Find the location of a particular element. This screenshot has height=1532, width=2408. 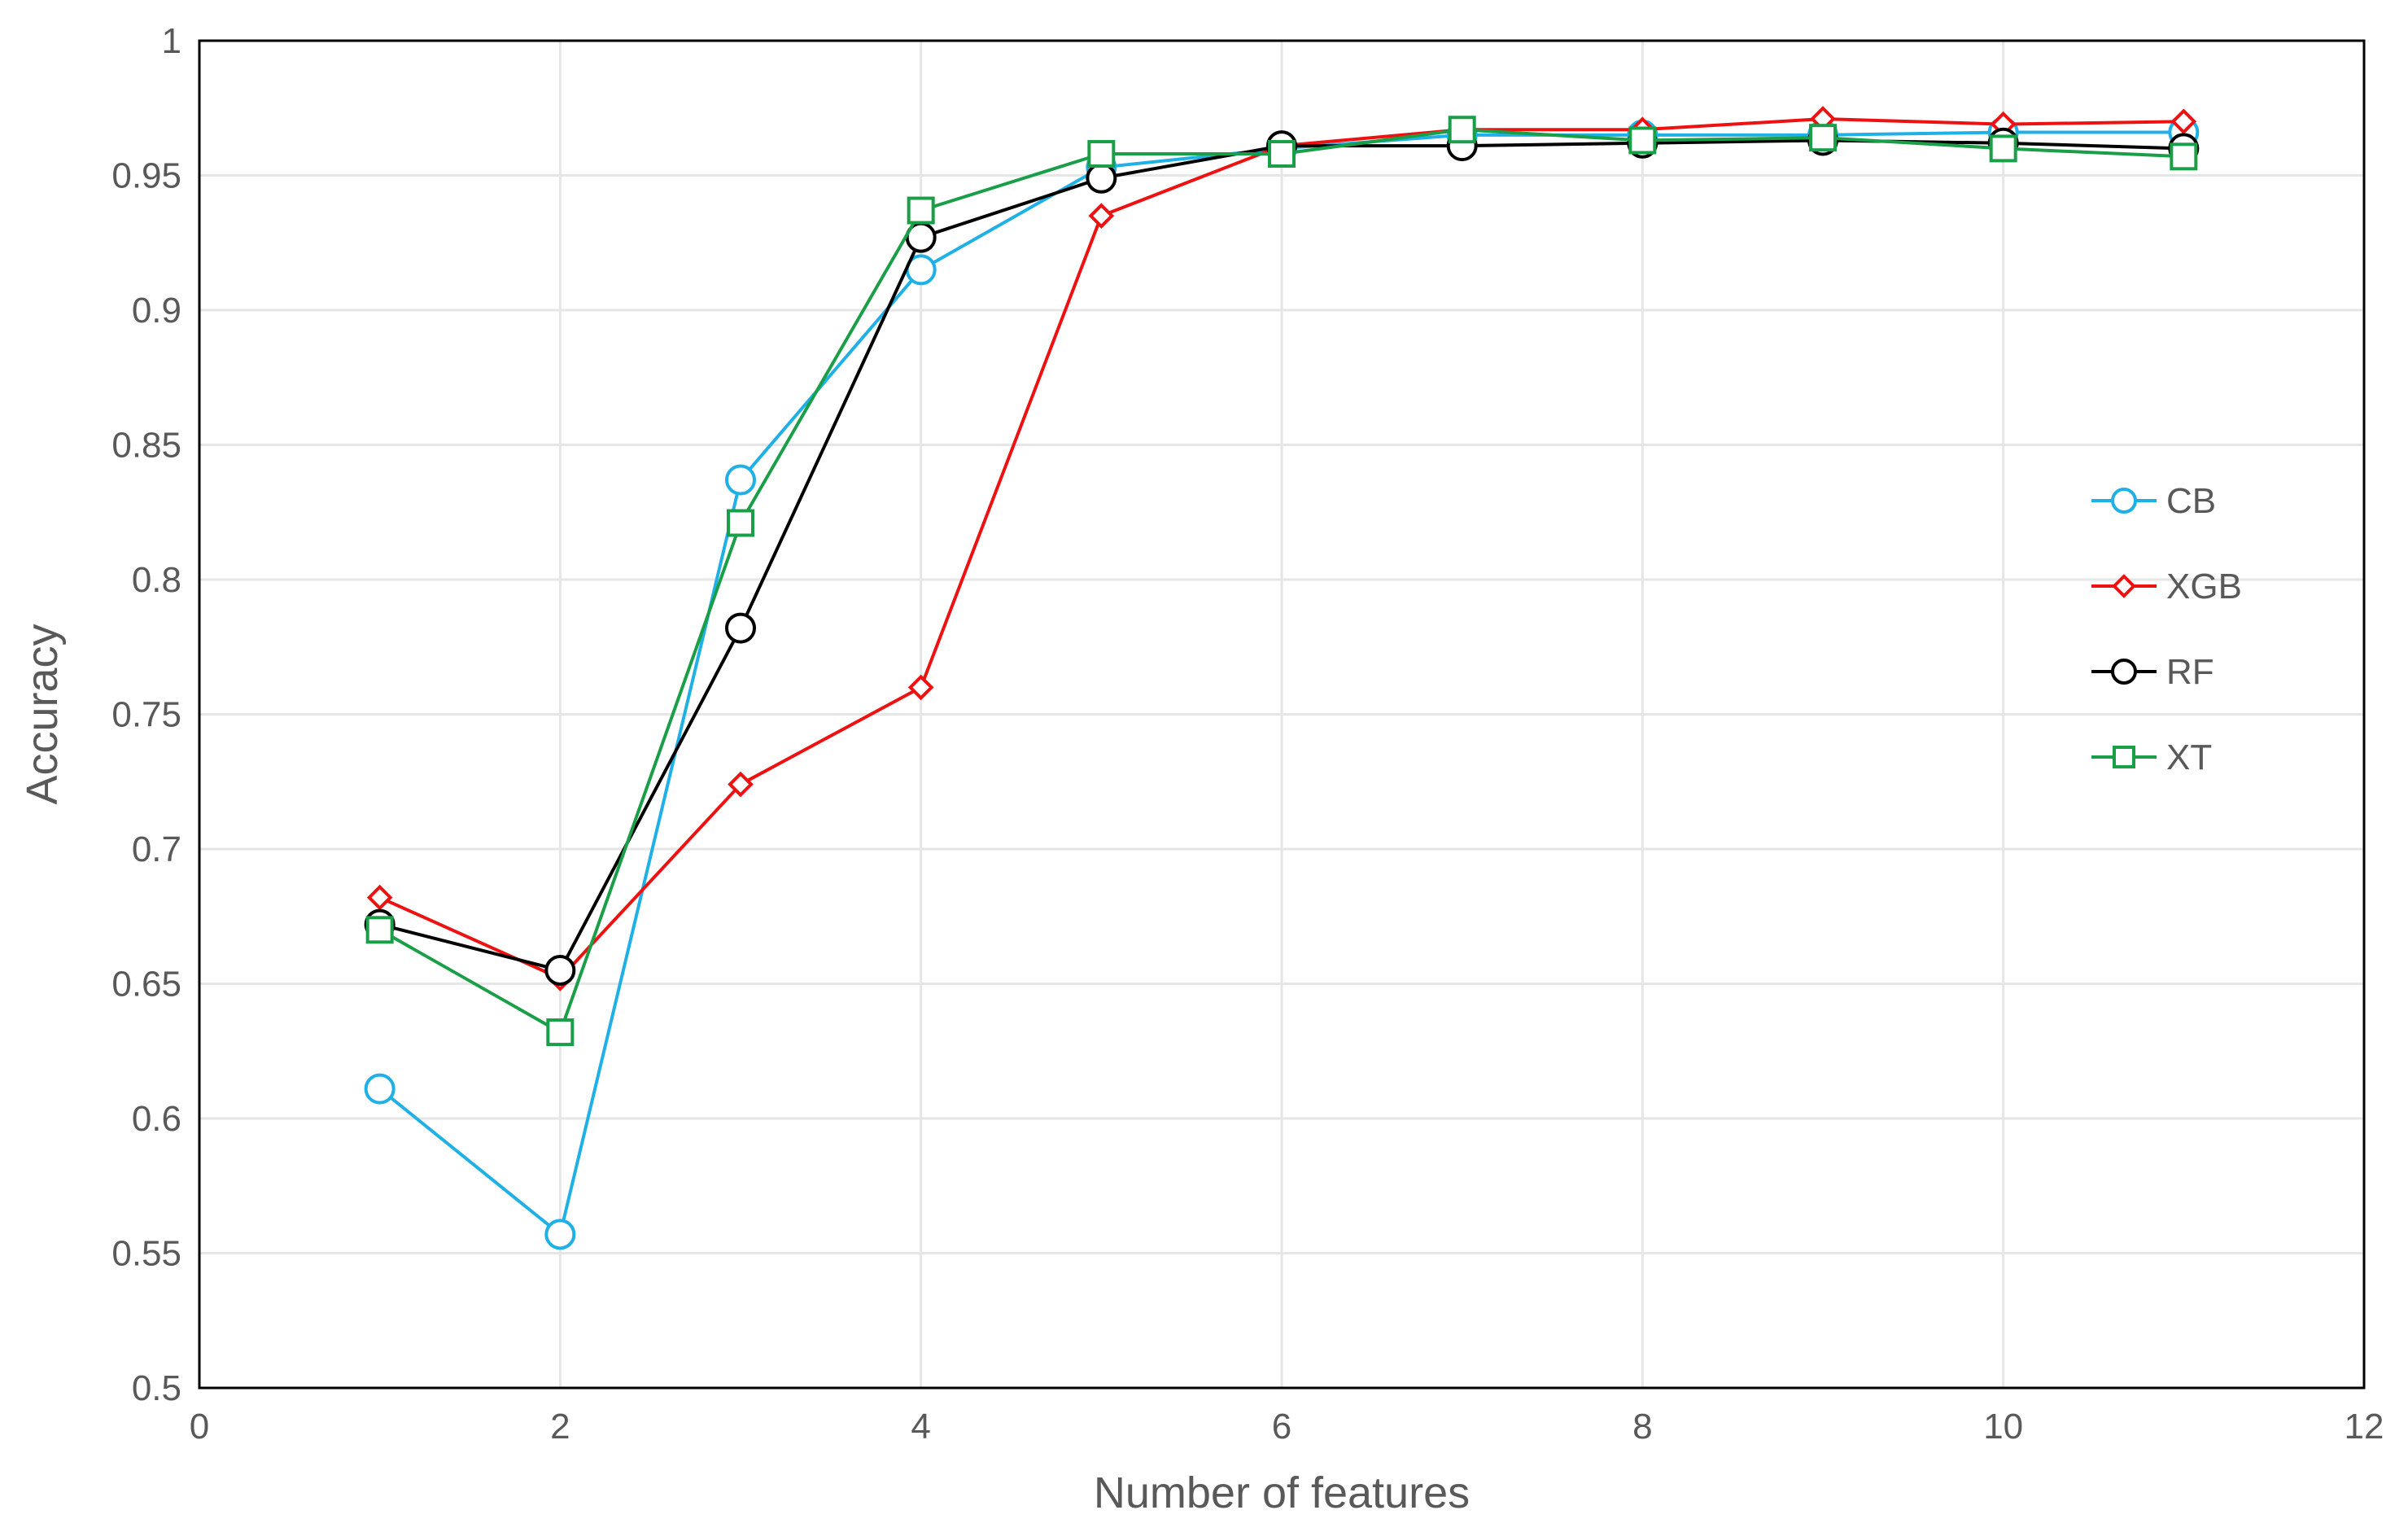

legend-item-xgb: XGB is located at coordinates (2166, 586).